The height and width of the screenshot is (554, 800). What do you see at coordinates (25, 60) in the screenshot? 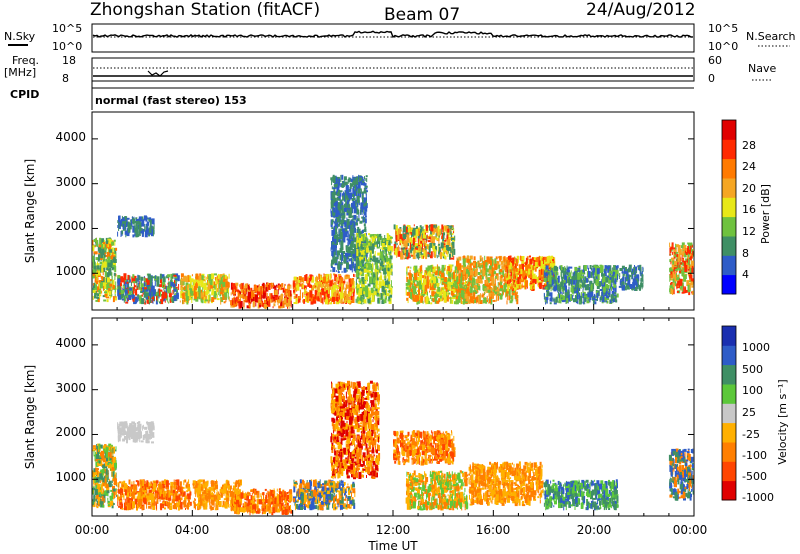
I see `freq-label: Freq.` at bounding box center [25, 60].